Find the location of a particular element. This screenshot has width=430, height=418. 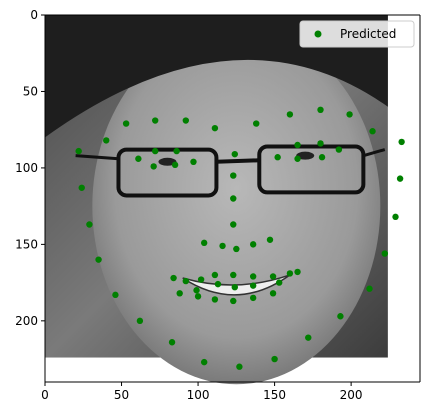

y-tick-label: 150 is located at coordinates (26, 244).